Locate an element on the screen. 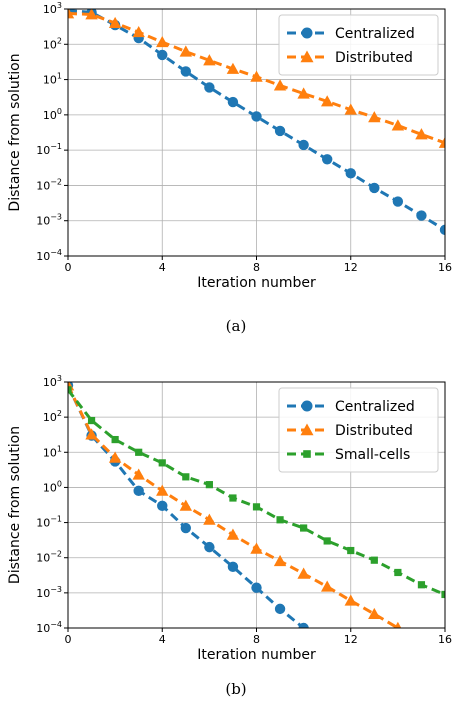 The height and width of the screenshot is (711, 457). chart-b-legend-entry-centralized: Centralized is located at coordinates (351, 407).